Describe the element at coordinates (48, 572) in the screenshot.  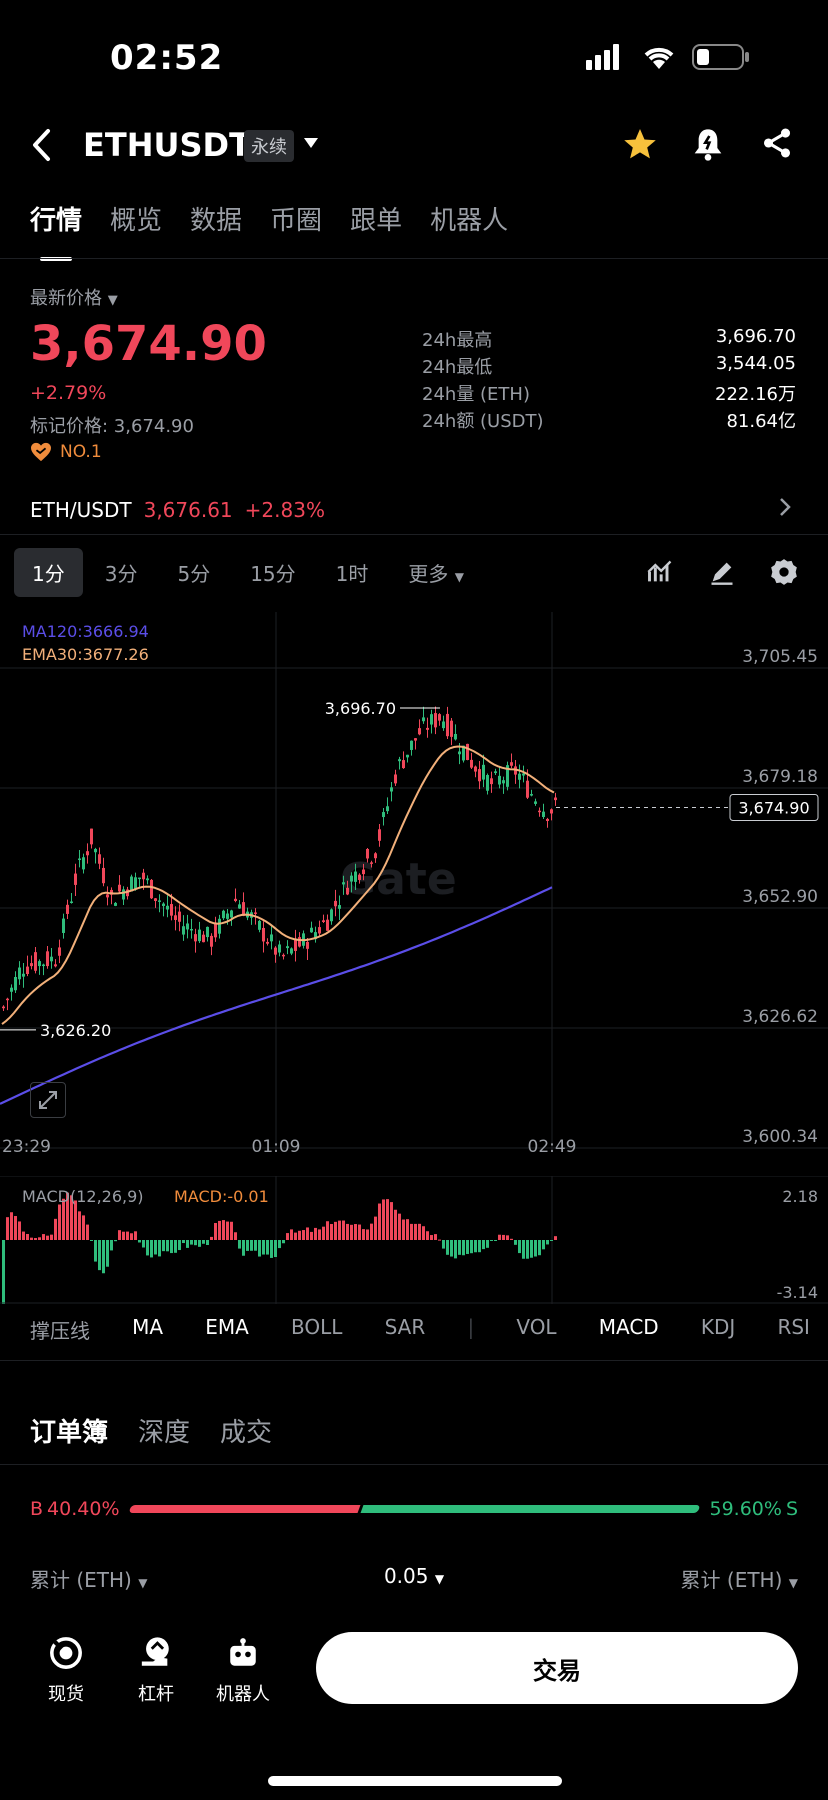
I see `tf-1m: 1分` at that location.